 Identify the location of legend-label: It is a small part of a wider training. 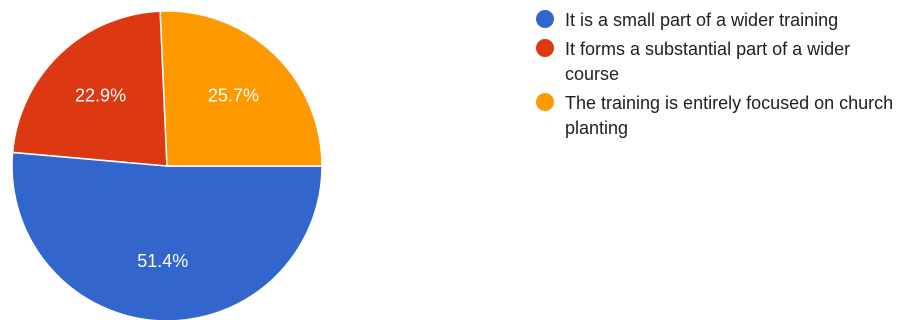
(702, 20).